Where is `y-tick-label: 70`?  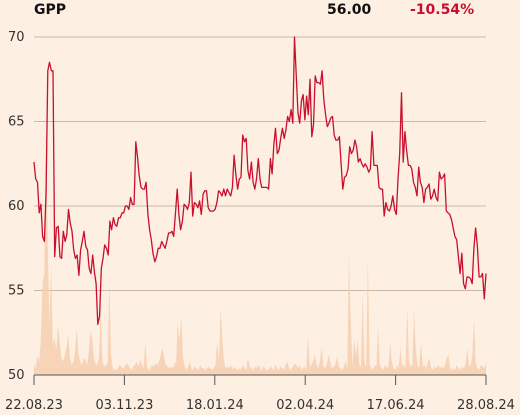
y-tick-label: 70 is located at coordinates (16, 37).